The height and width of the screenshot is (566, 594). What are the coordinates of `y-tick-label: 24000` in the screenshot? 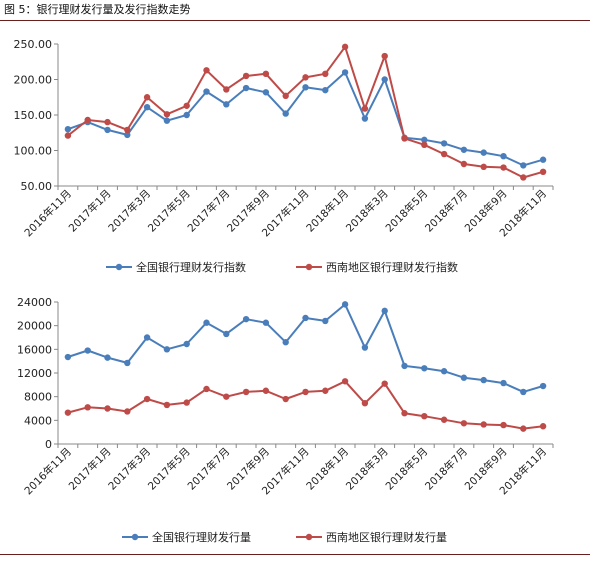 It's located at (34, 302).